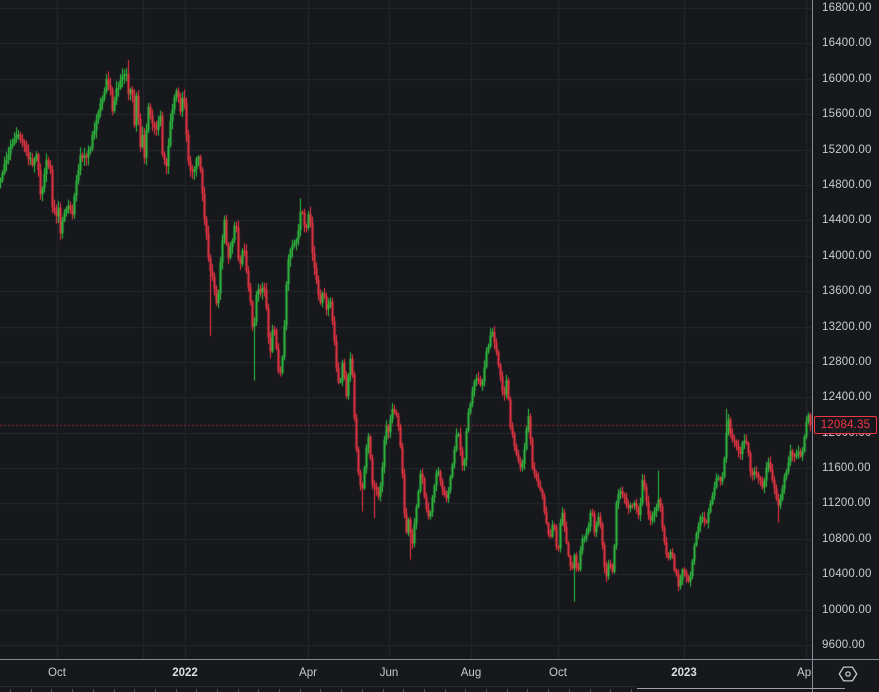 The image size is (879, 692). What do you see at coordinates (847, 220) in the screenshot?
I see `price-tick-label: 14400.00` at bounding box center [847, 220].